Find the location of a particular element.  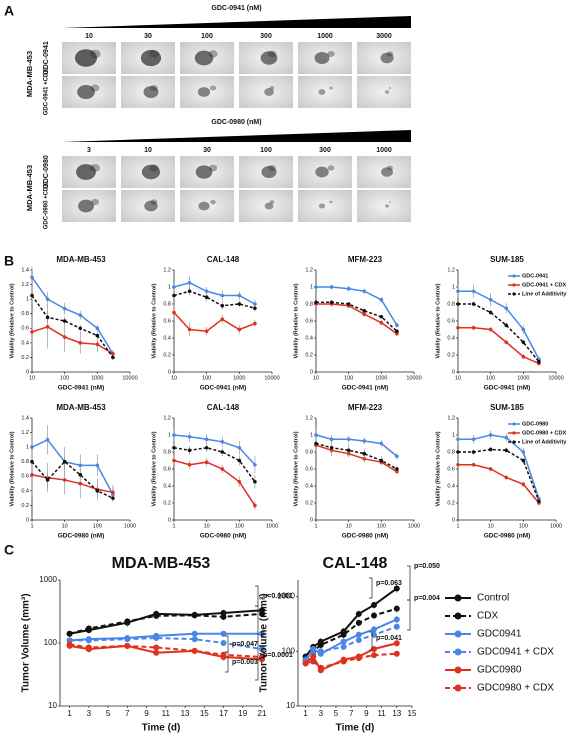

y-tick-label: 1 is located at coordinates (311, 287).